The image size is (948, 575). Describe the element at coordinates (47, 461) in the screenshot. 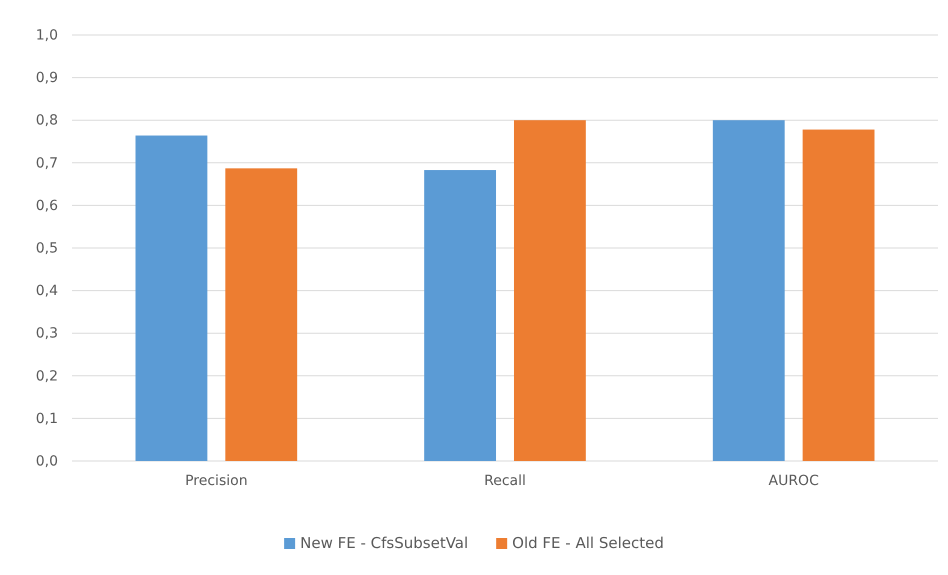

I see `y-tick-label: 0,0` at that location.